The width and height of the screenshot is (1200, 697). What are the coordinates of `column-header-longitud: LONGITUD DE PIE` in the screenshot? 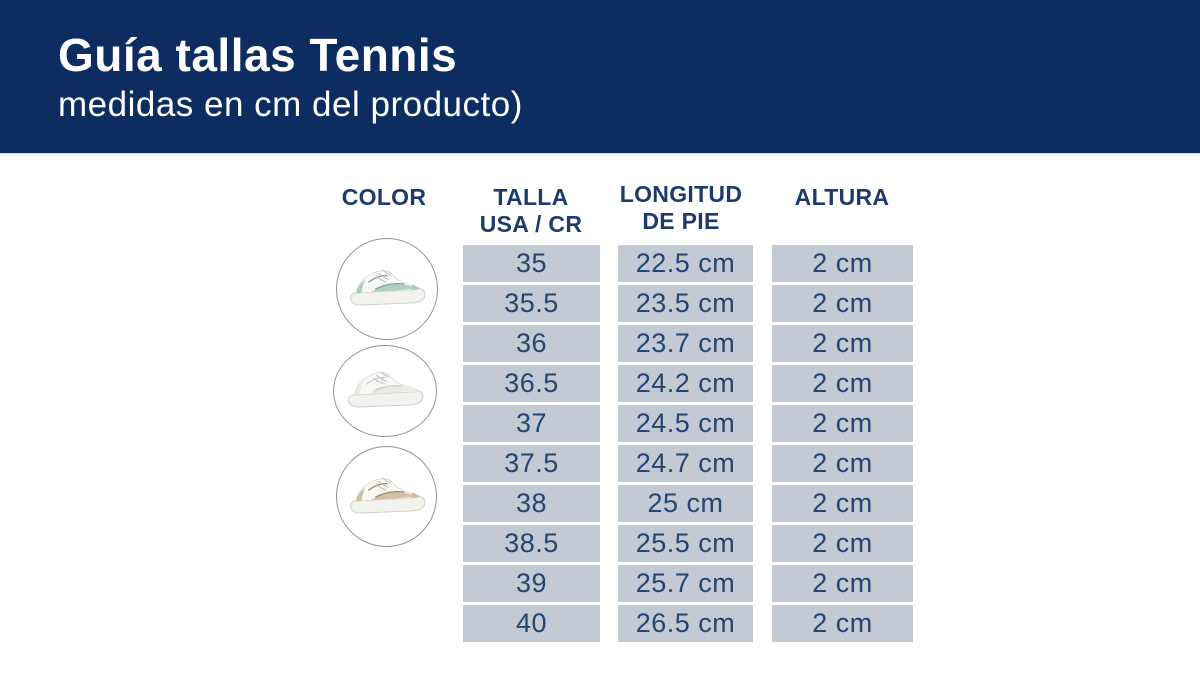 It's located at (681, 208).